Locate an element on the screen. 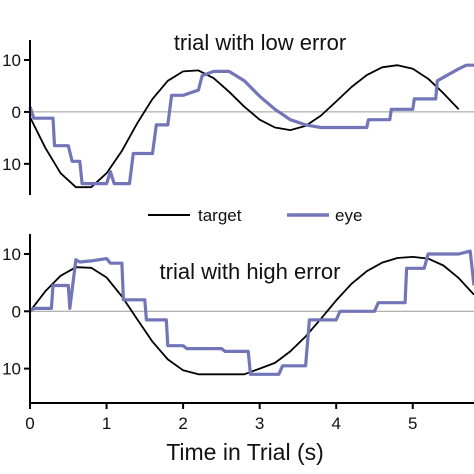  panel-title: trial with high error is located at coordinates (250, 271).